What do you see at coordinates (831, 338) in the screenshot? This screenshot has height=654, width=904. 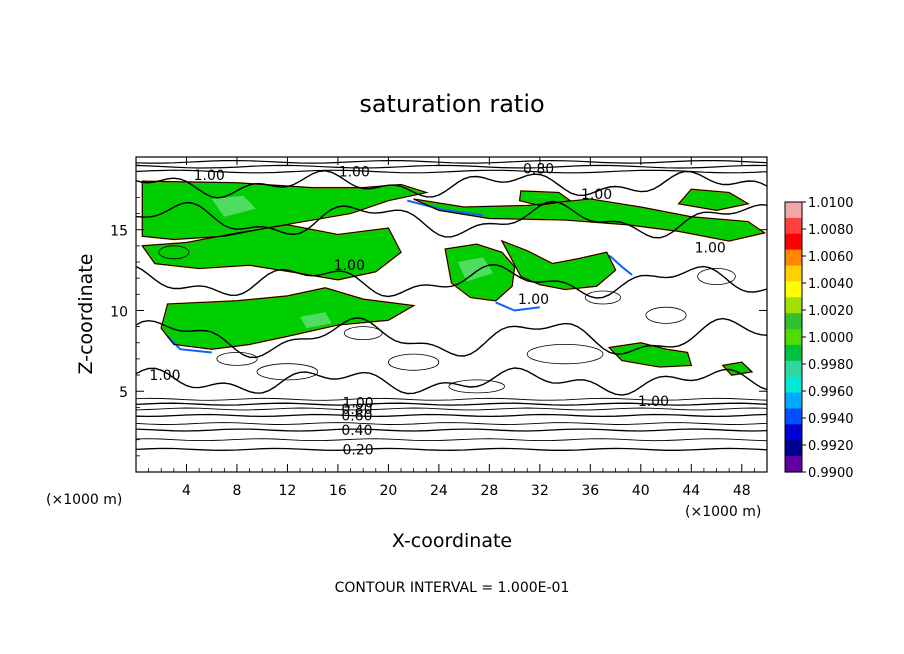 I see `colorbar-label: 1.0000` at bounding box center [831, 338].